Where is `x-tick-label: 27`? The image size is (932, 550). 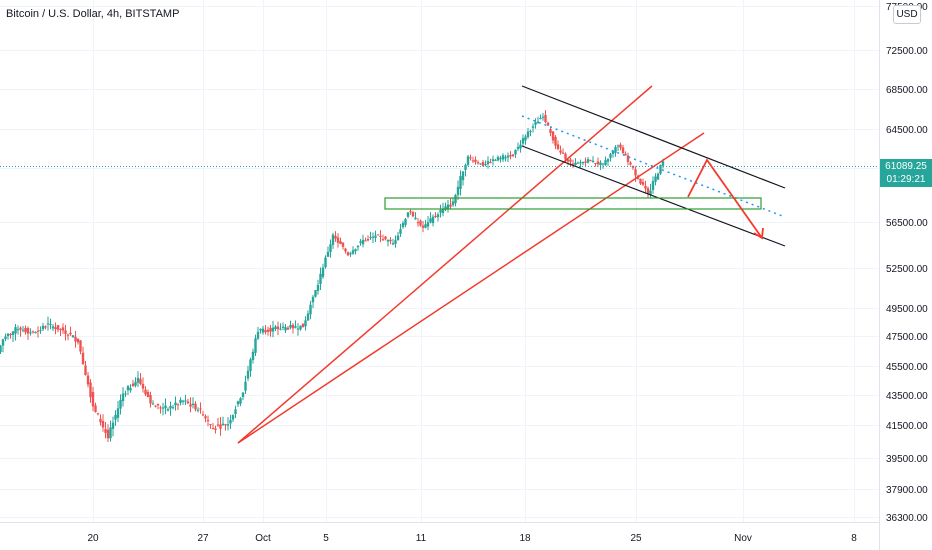
x-tick-label: 27 is located at coordinates (203, 538).